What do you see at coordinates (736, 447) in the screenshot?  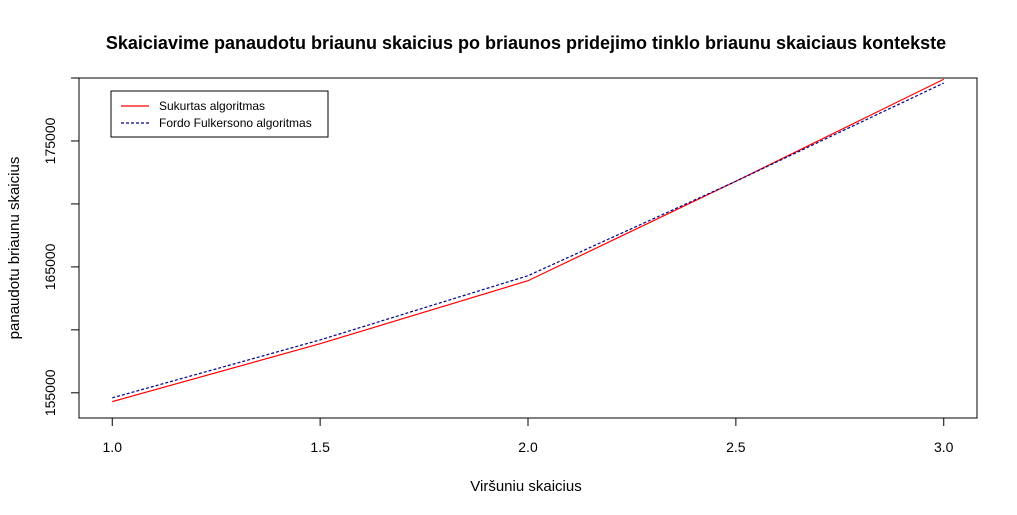 I see `x-tick-label: 2.5` at bounding box center [736, 447].